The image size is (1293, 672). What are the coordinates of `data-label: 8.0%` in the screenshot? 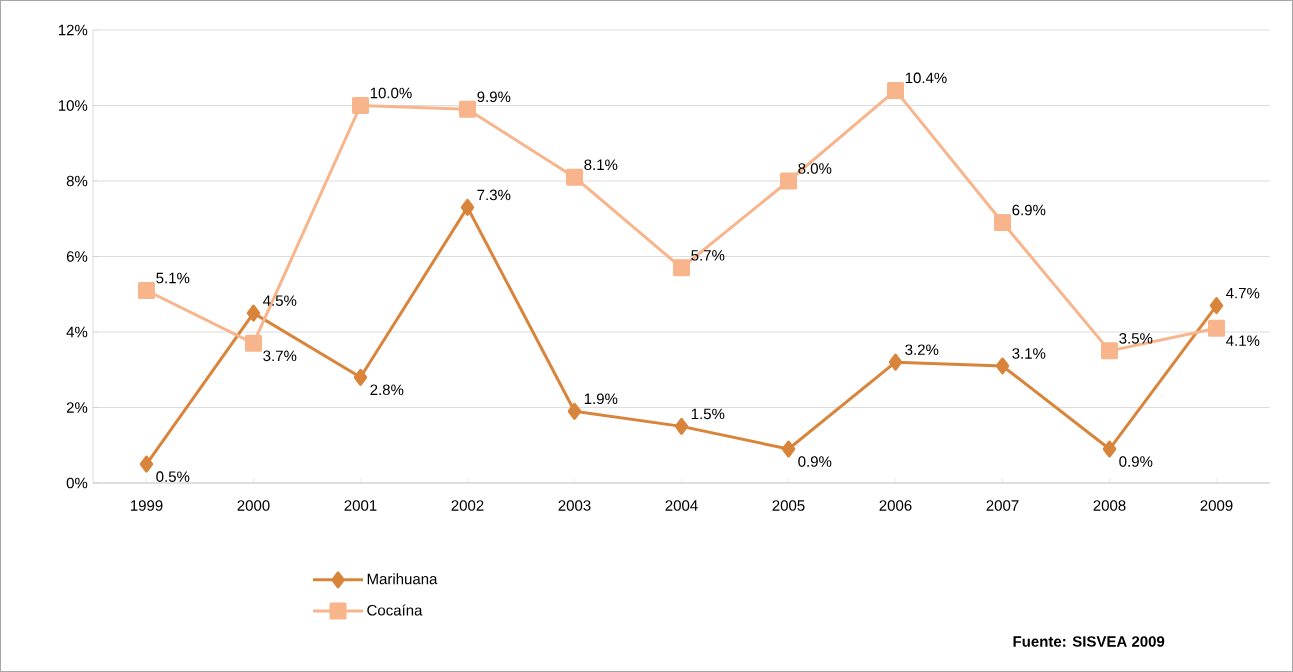 It's located at (815, 168).